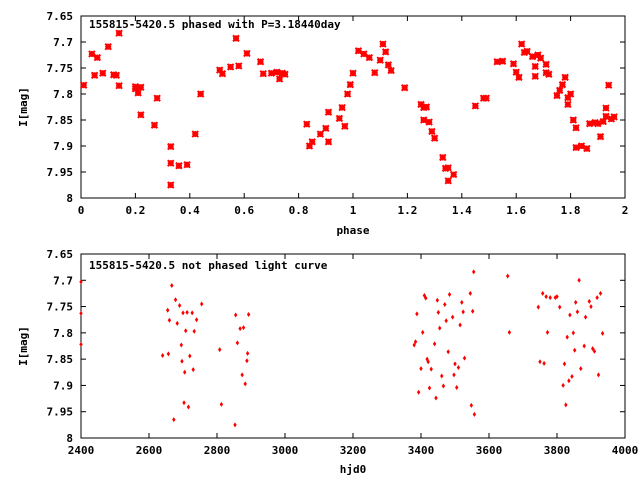 The width and height of the screenshot is (640, 480). I want to click on unphased-x-tick-label: 2600, so click(149, 450).